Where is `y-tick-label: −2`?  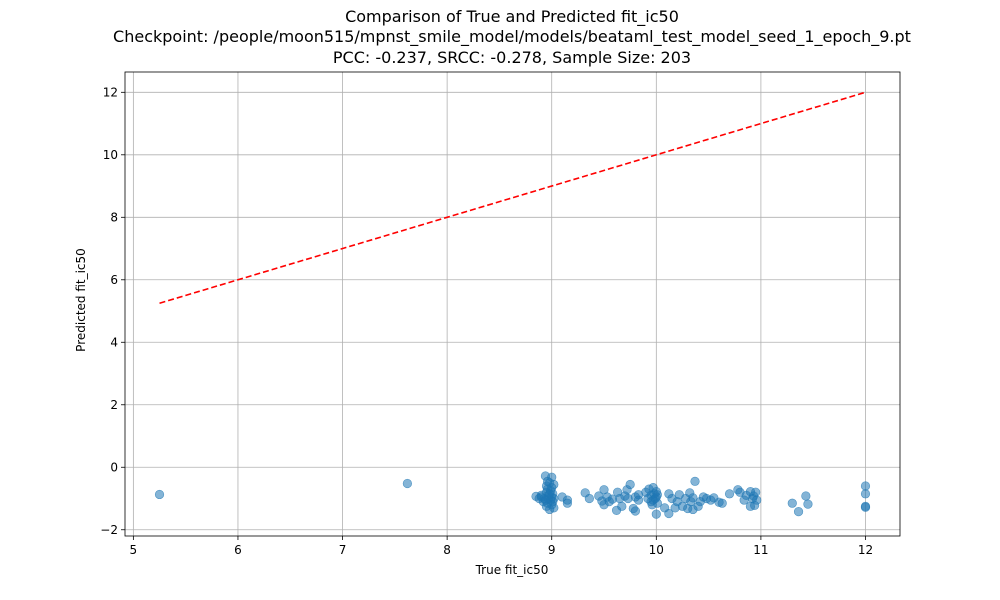 y-tick-label: −2 is located at coordinates (109, 530).